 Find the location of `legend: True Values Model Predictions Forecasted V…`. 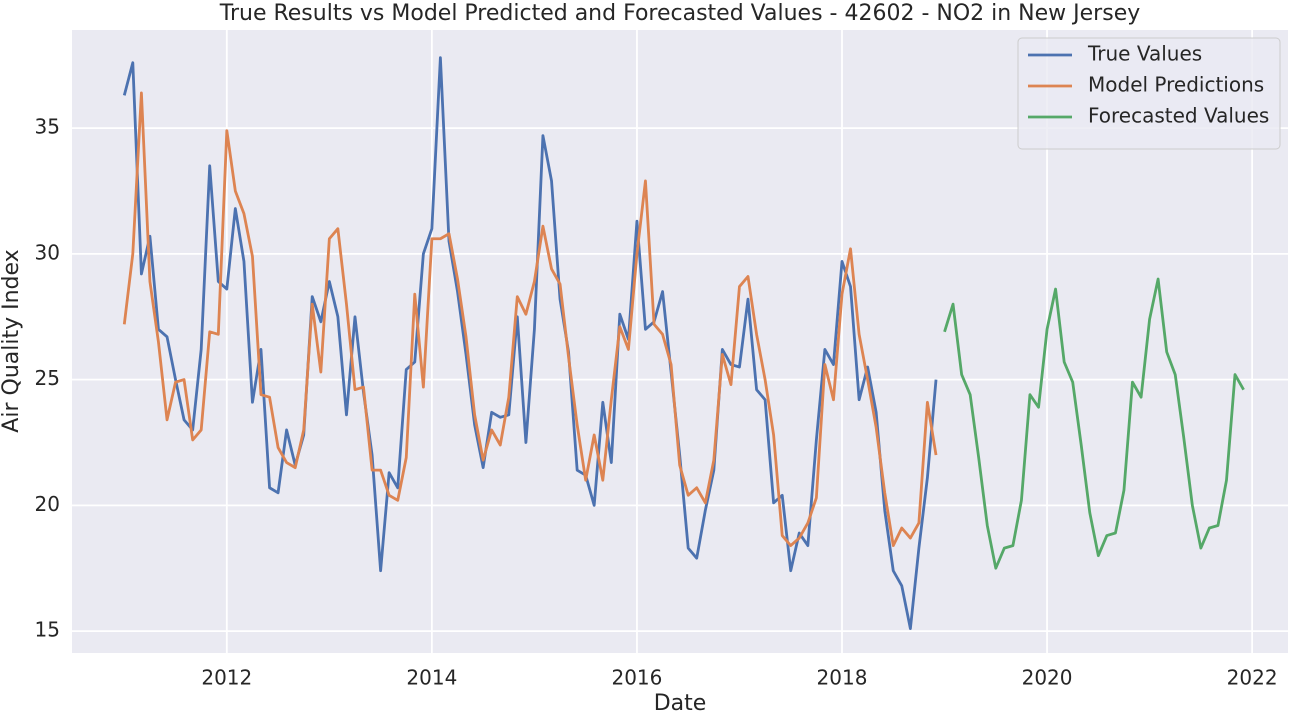

legend: True Values Model Predictions Forecasted V… is located at coordinates (1149, 93).